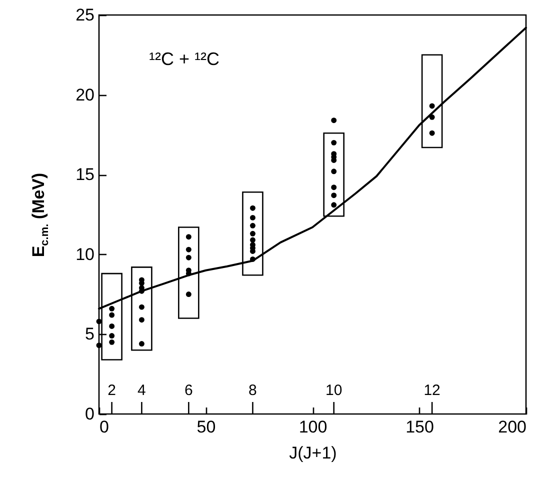 The height and width of the screenshot is (494, 550). What do you see at coordinates (188, 390) in the screenshot?
I see `annotation: 6` at bounding box center [188, 390].